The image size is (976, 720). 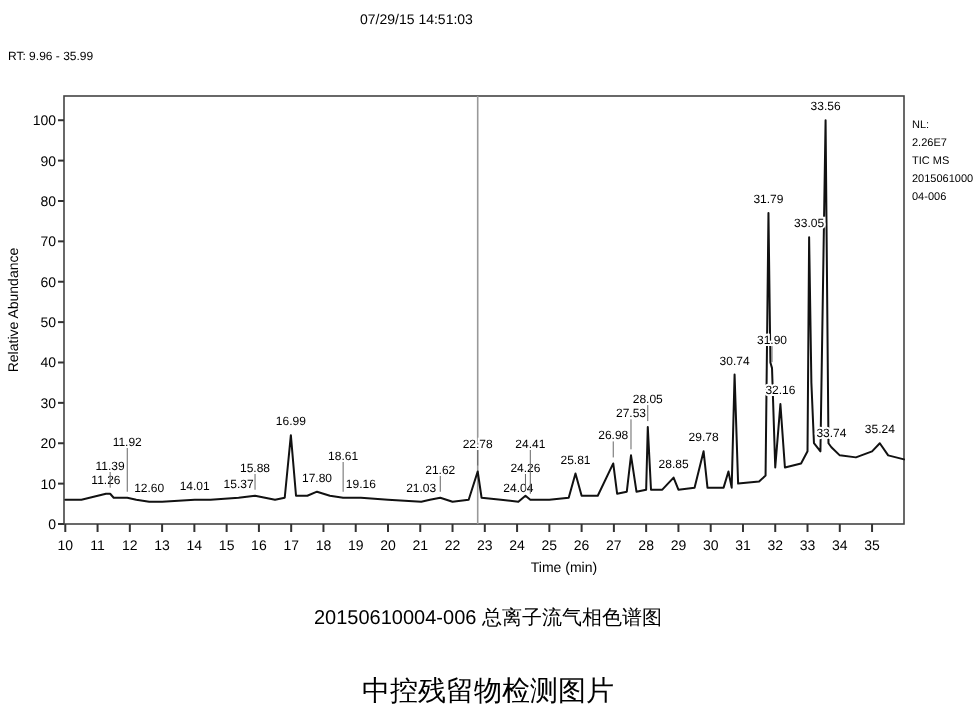 I want to click on text: 20150610004-006 总离子流气相色谱图, so click(x=488, y=618).